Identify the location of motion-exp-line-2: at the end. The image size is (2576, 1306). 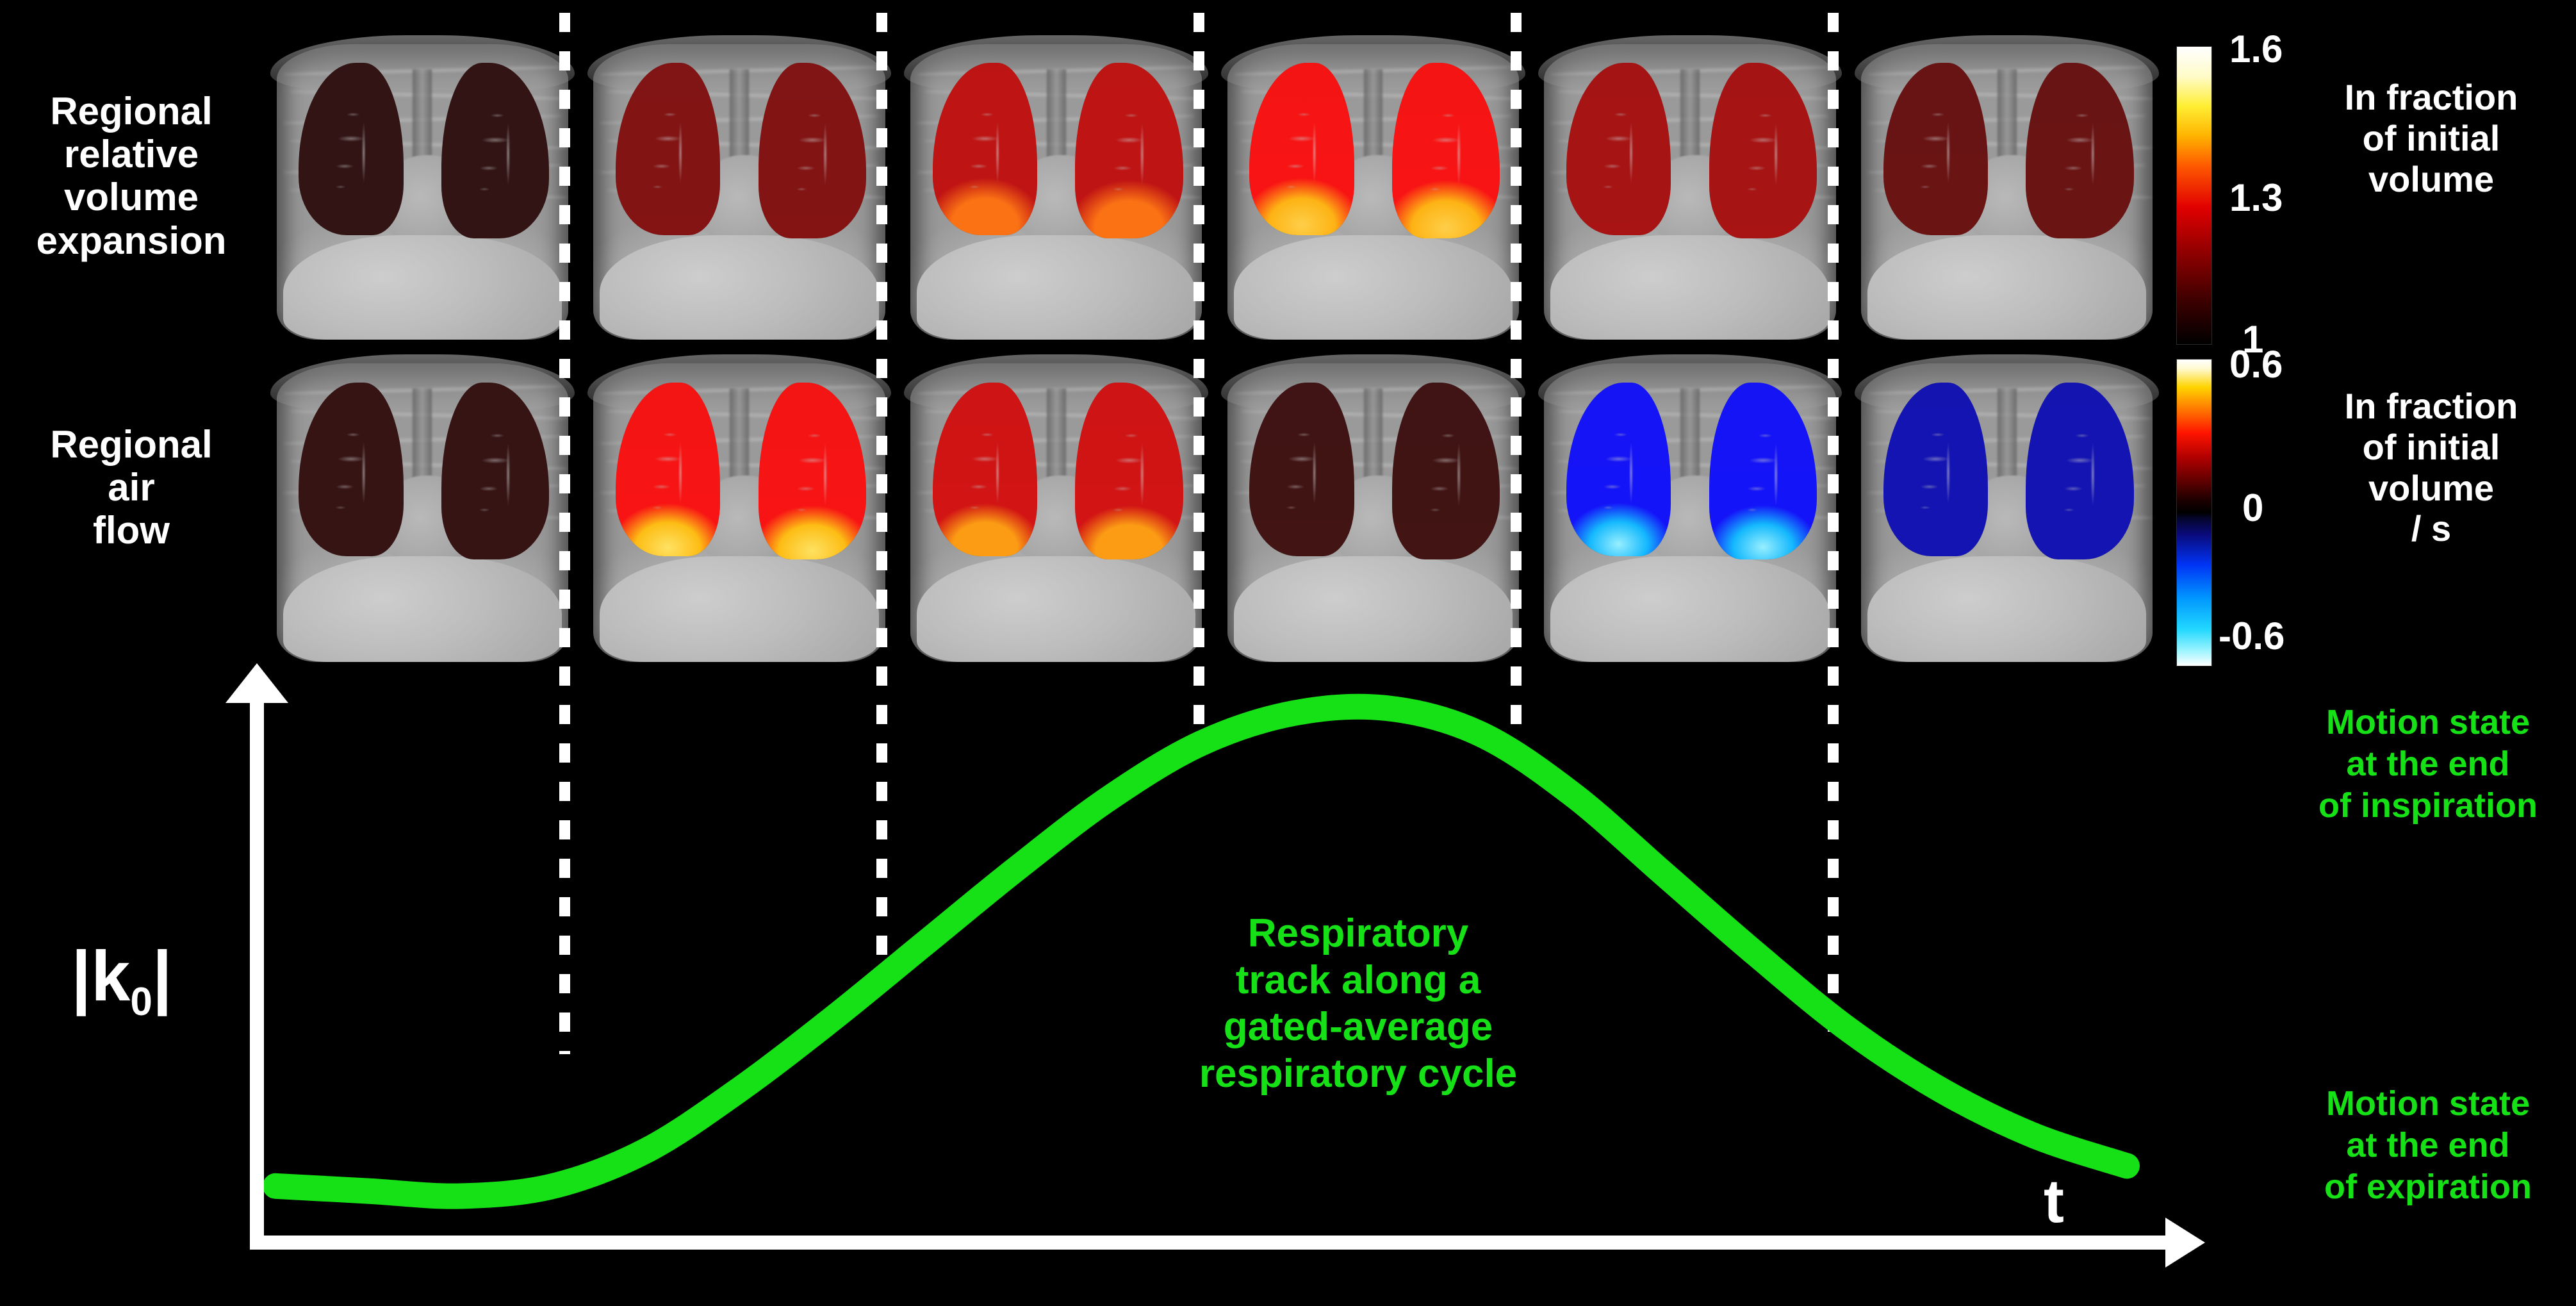
(2428, 1144).